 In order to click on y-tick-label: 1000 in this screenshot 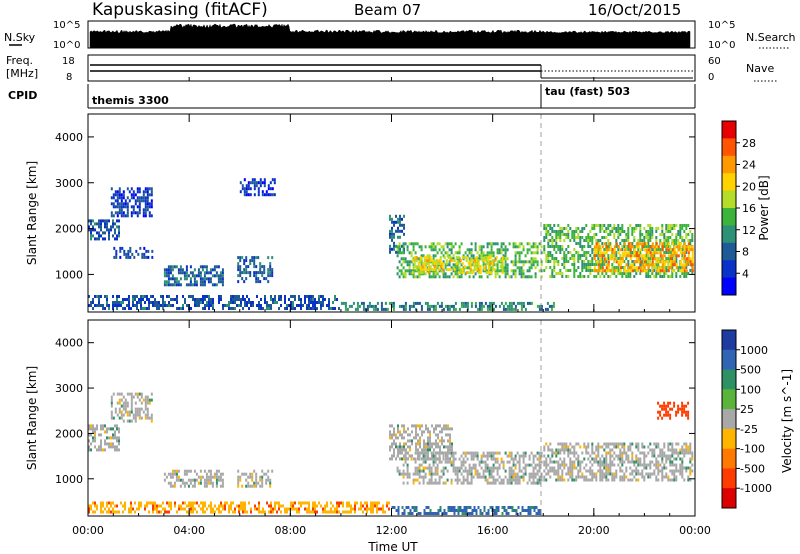, I will do `click(69, 479)`.